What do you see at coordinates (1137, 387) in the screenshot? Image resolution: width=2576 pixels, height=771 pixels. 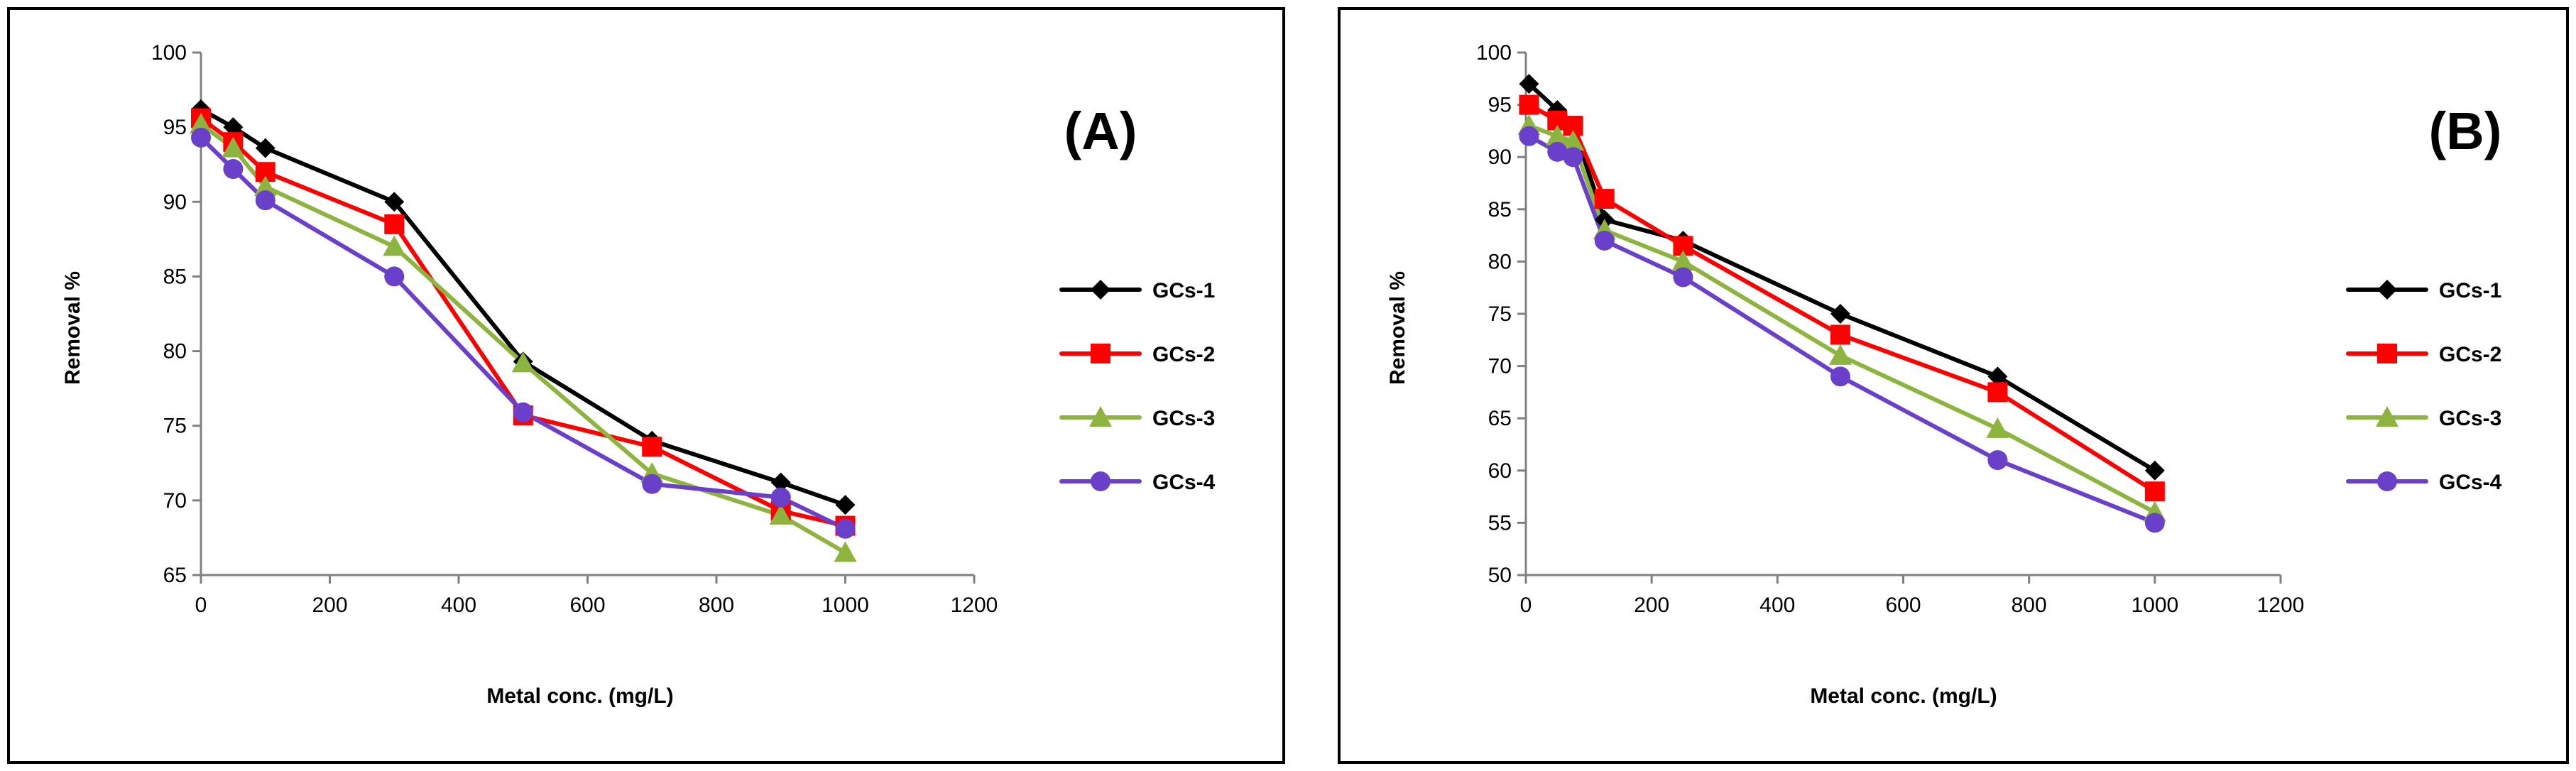 I see `panel-a-legend: GCs-1 GCs-2 GCs-3 GCs-4` at bounding box center [1137, 387].